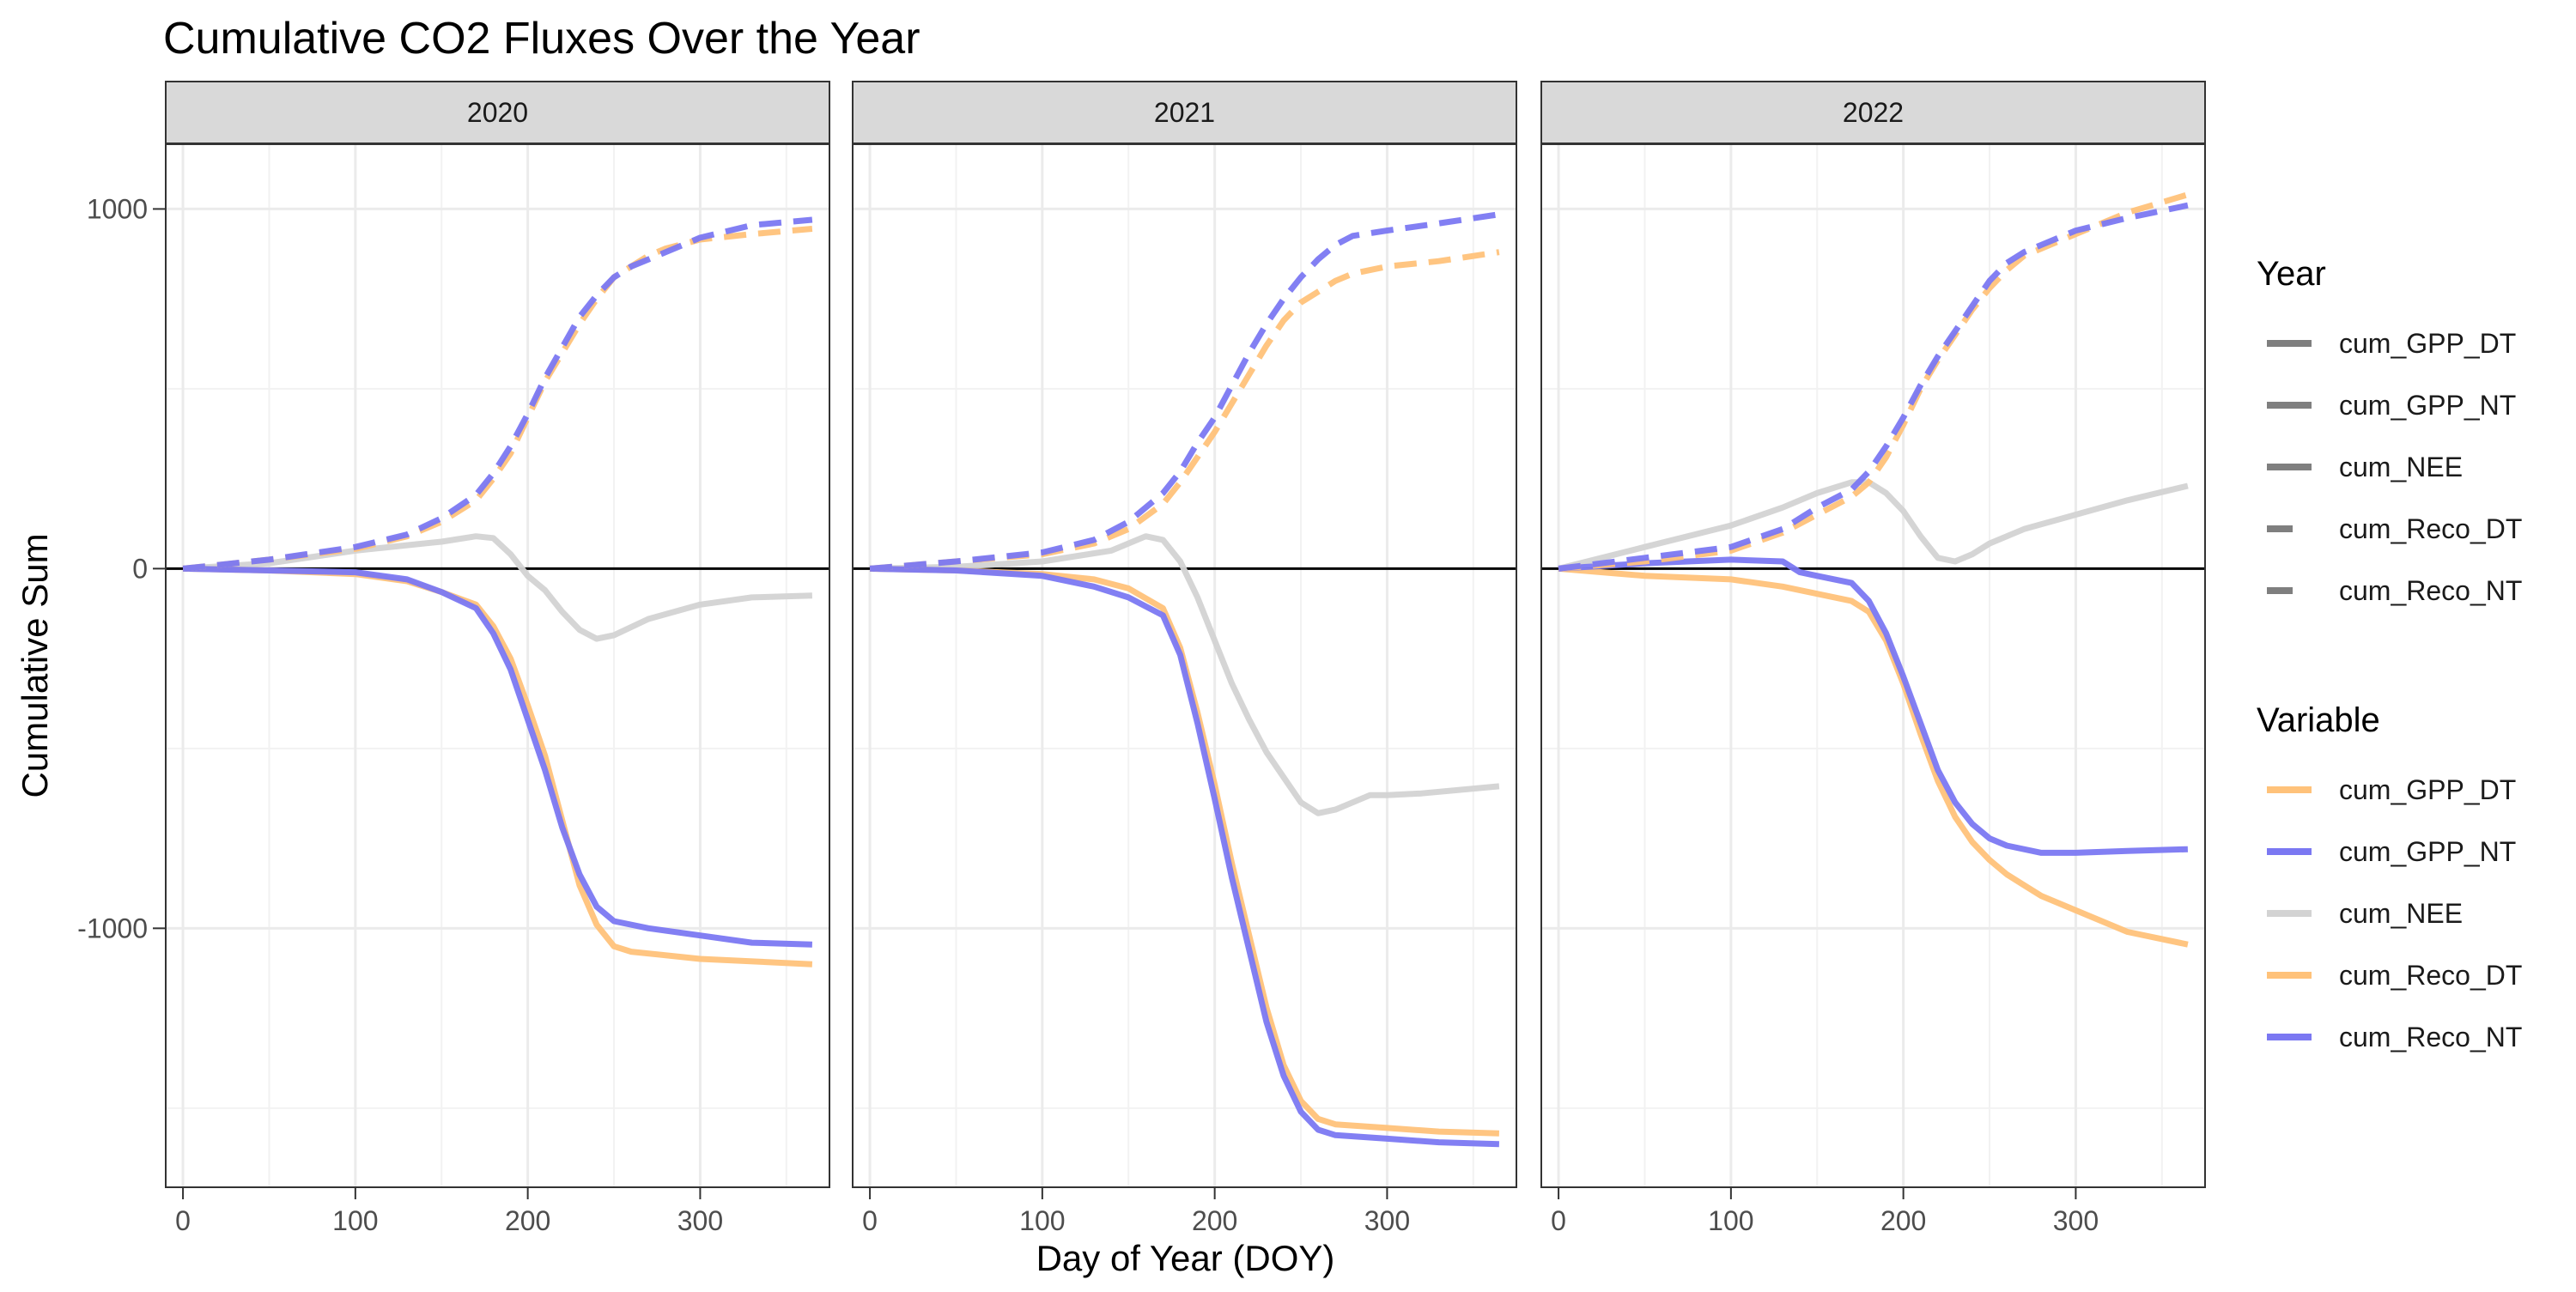  I want to click on y-tick-label: -1000, so click(112, 928).